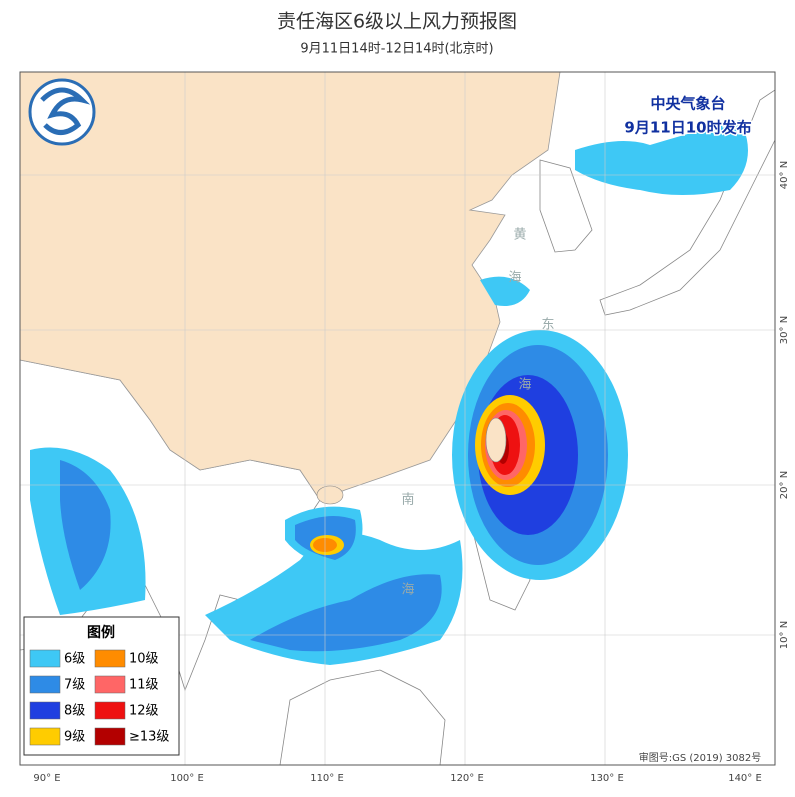 The width and height of the screenshot is (795, 797). Describe the element at coordinates (144, 685) in the screenshot. I see `legend-label: 11级` at that location.